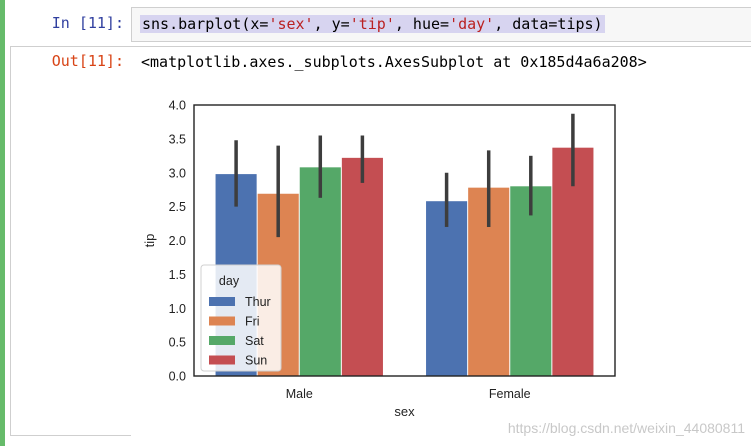  Describe the element at coordinates (422, 24) in the screenshot. I see `code-sep2: , hue=` at that location.